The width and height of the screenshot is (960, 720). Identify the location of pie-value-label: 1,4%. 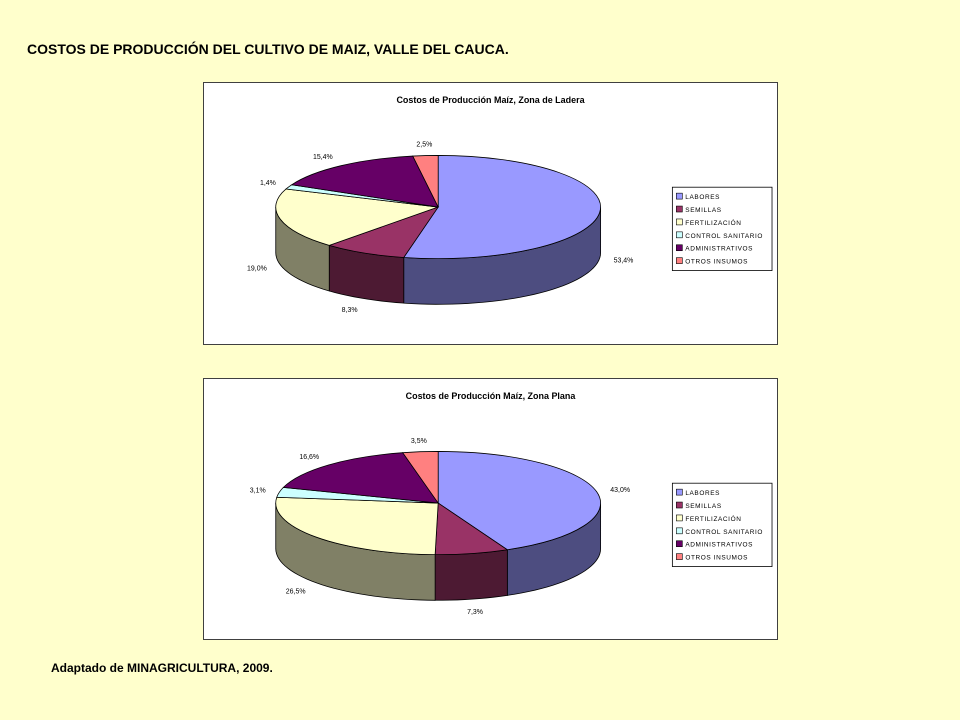
(268, 183).